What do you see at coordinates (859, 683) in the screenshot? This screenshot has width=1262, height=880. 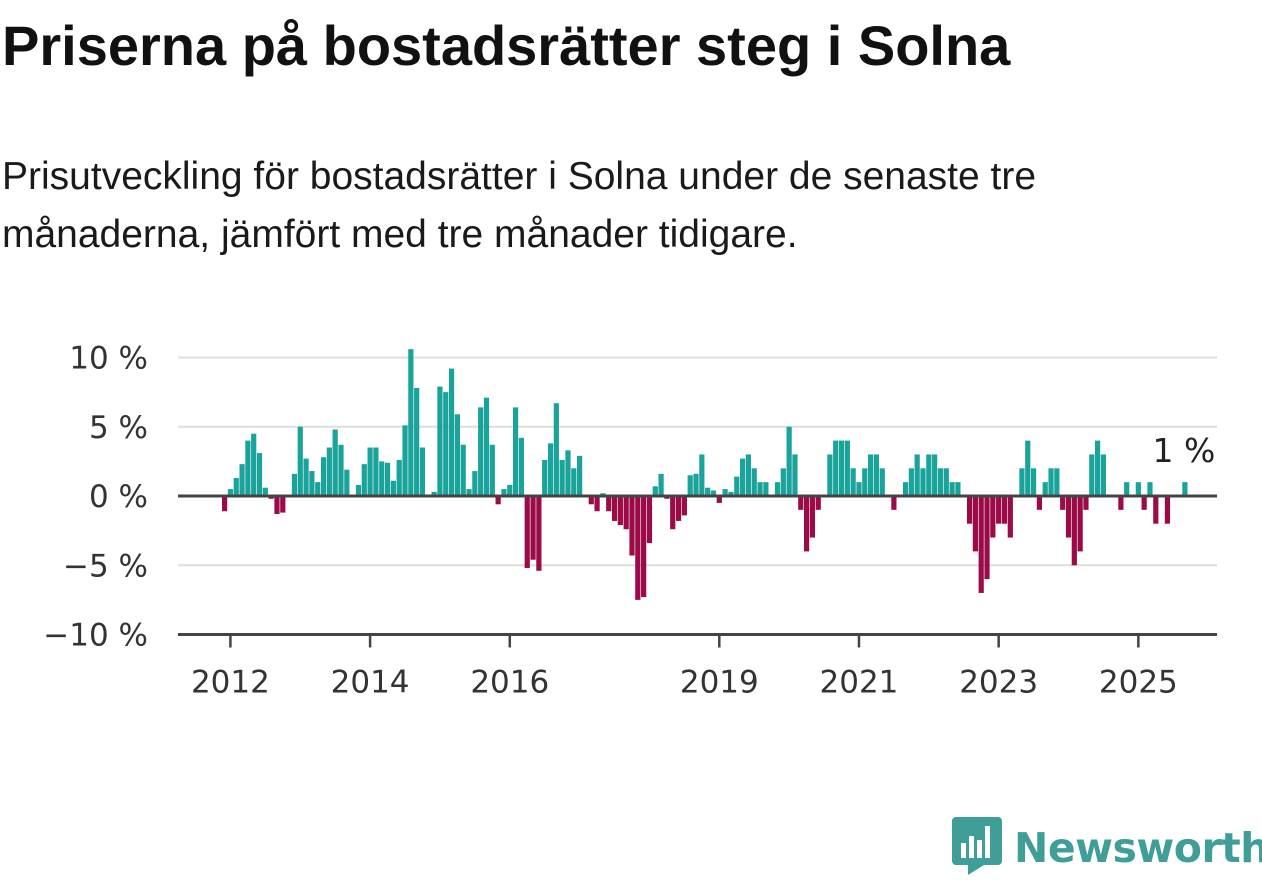 I see `x-tick-label: 2021` at bounding box center [859, 683].